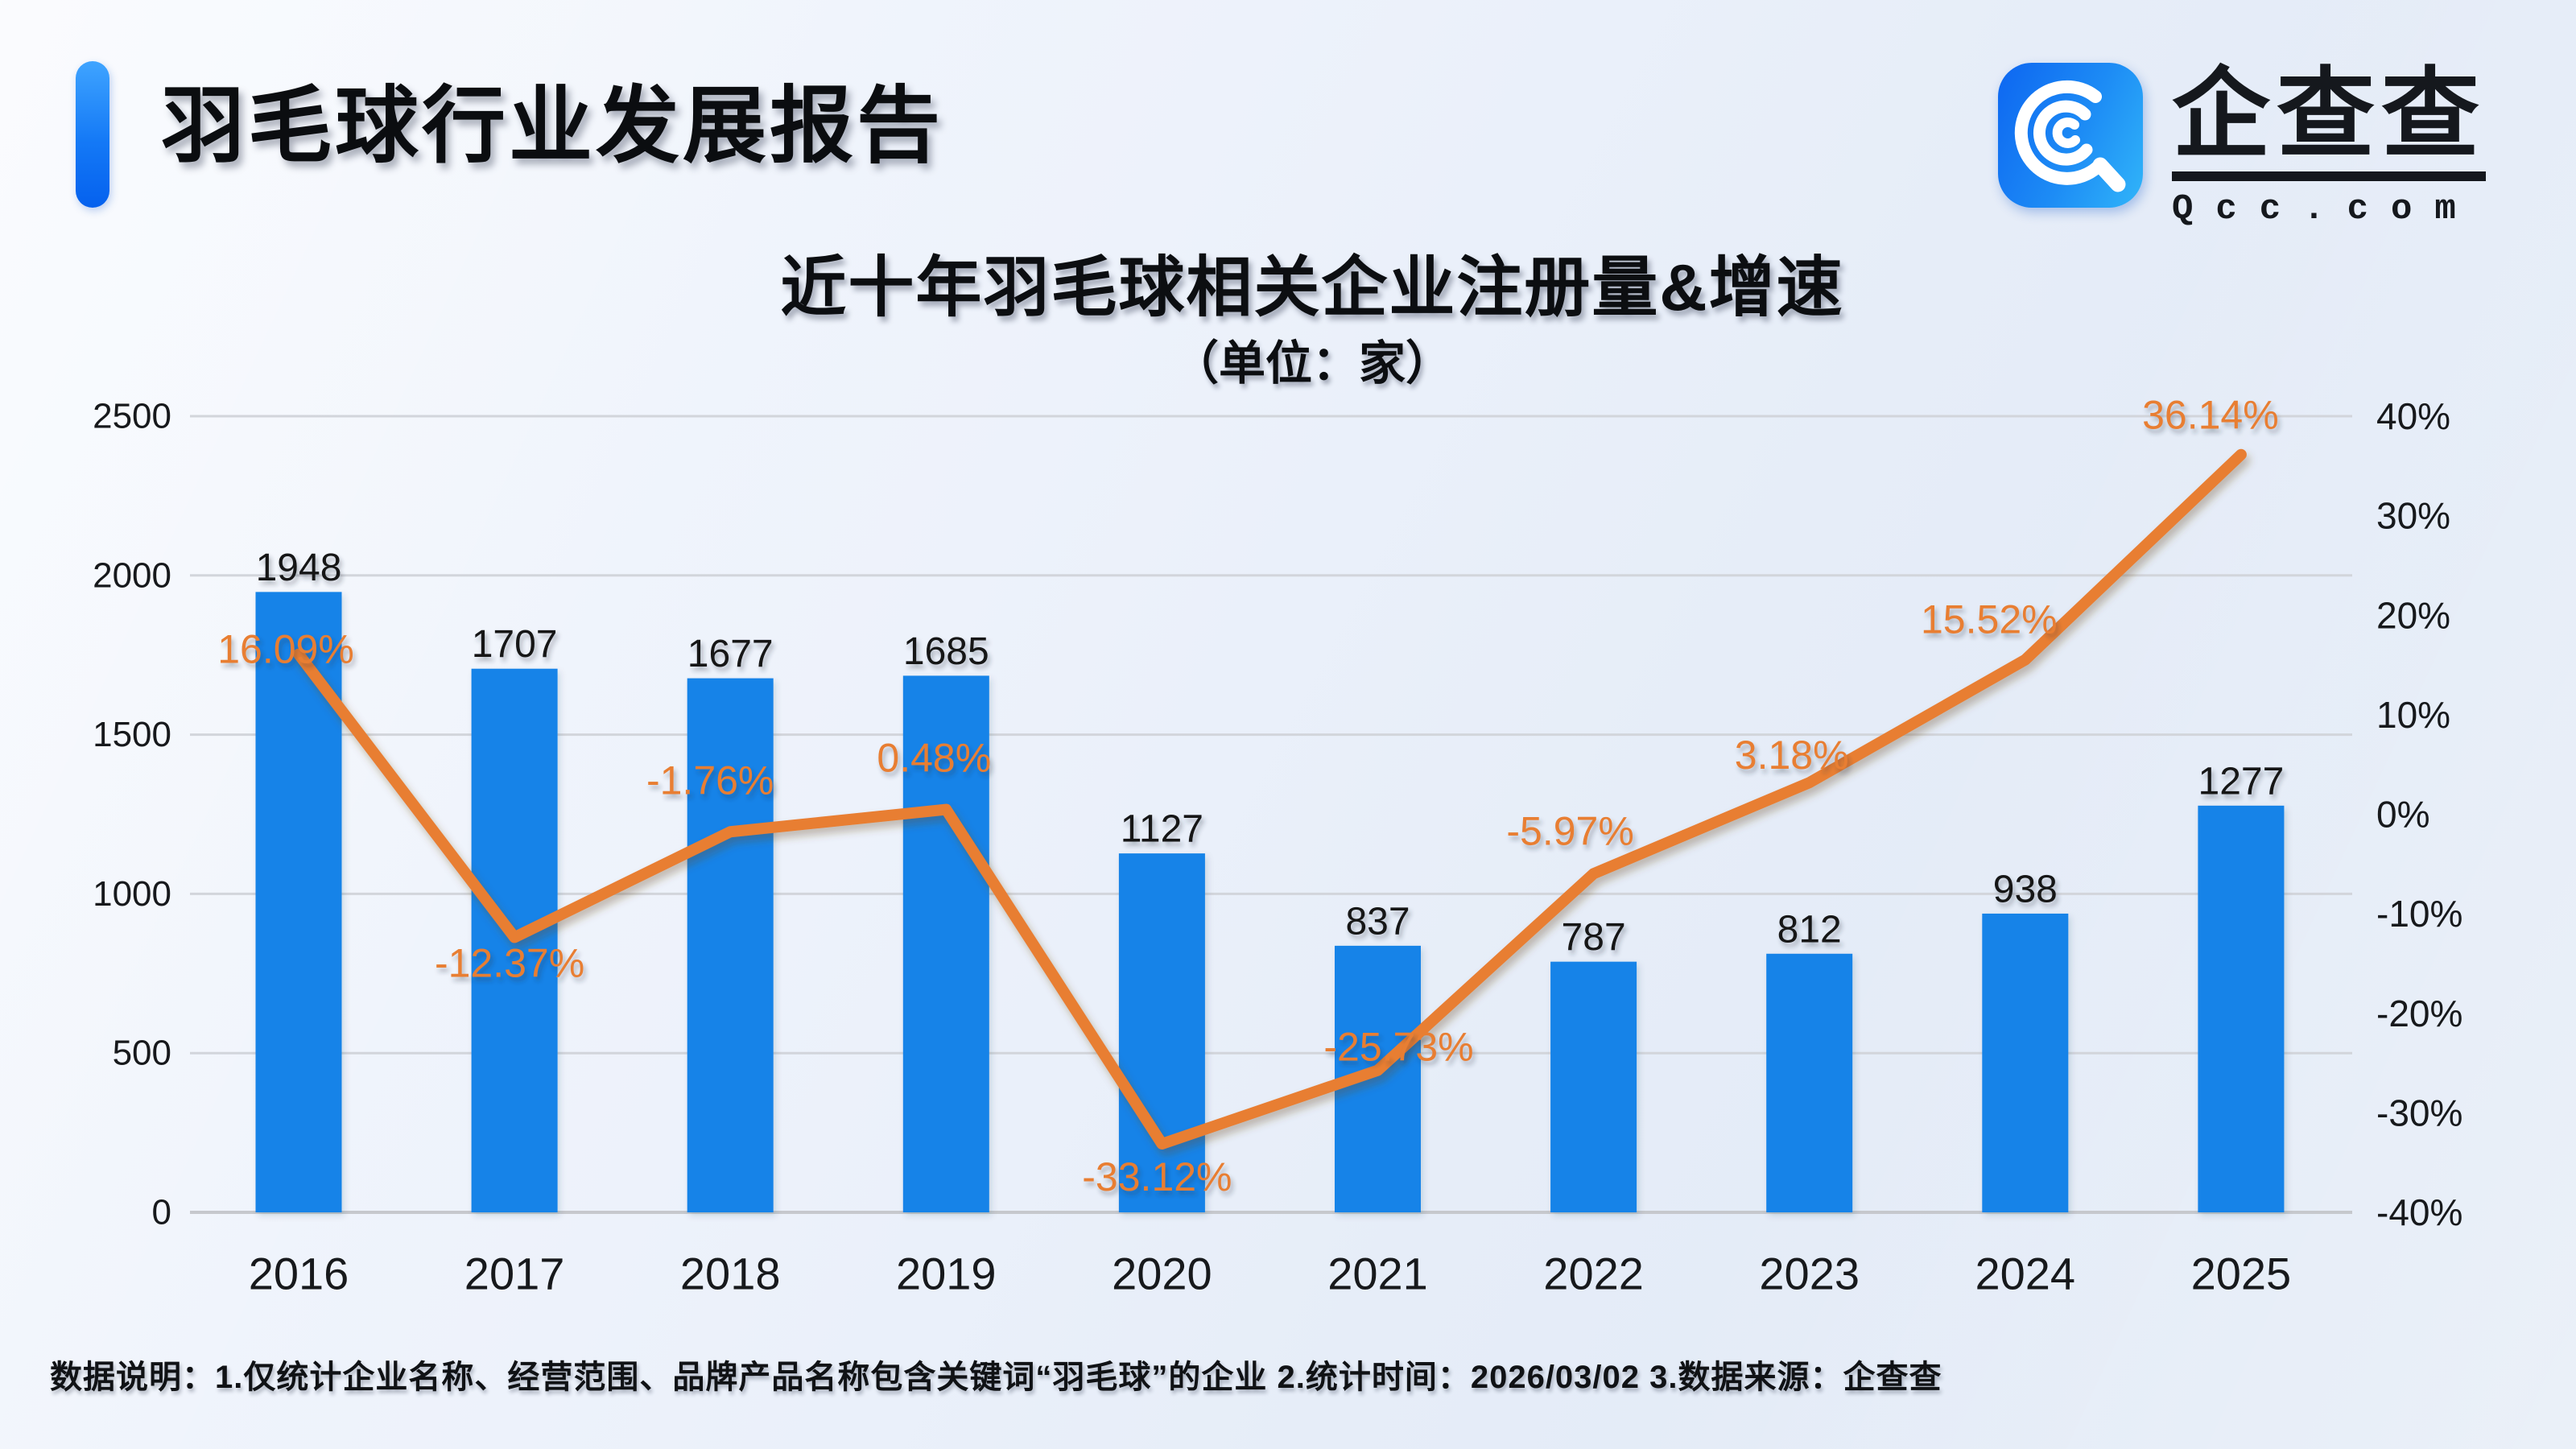 This screenshot has height=1449, width=2576. I want to click on qcc-domain: Qcc.com, so click(2325, 209).